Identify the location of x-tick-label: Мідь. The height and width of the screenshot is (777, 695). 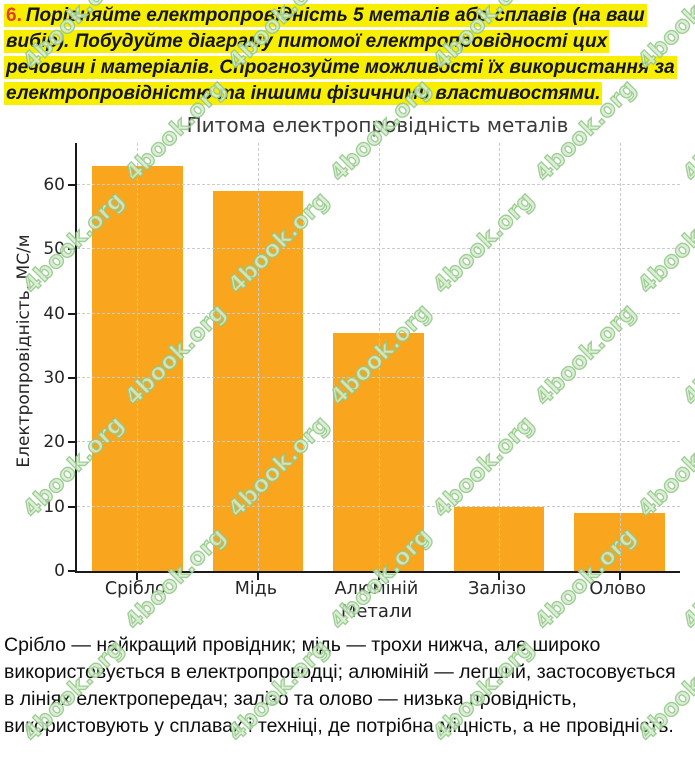
(256, 589).